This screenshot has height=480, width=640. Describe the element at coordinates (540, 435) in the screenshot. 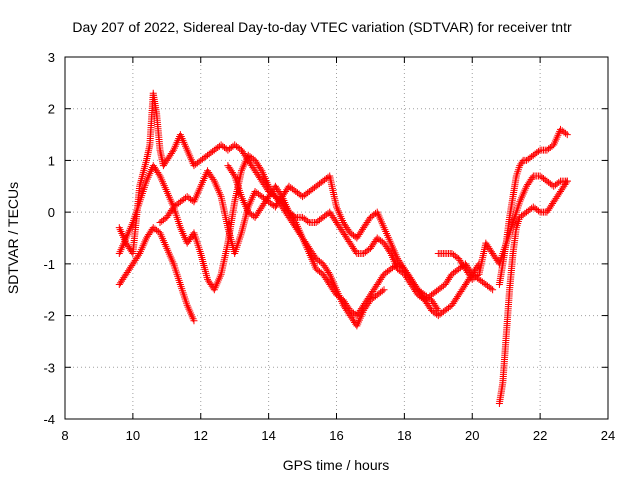

I see `x-tick-label: 22` at that location.